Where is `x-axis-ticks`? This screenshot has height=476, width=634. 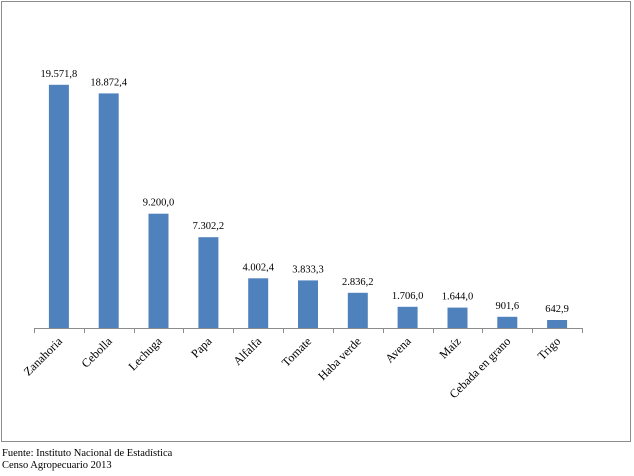 x-axis-ticks is located at coordinates (308, 330).